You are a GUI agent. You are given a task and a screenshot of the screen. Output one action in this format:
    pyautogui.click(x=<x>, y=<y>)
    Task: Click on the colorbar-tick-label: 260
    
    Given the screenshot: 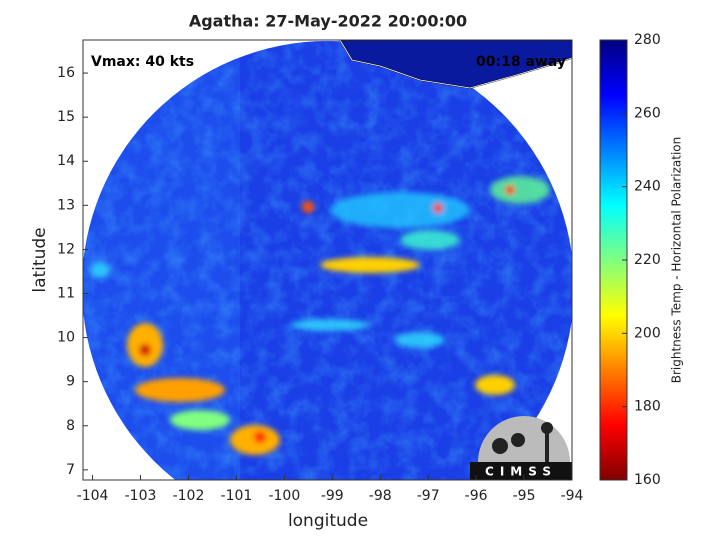 What is the action you would take?
    pyautogui.click(x=647, y=113)
    